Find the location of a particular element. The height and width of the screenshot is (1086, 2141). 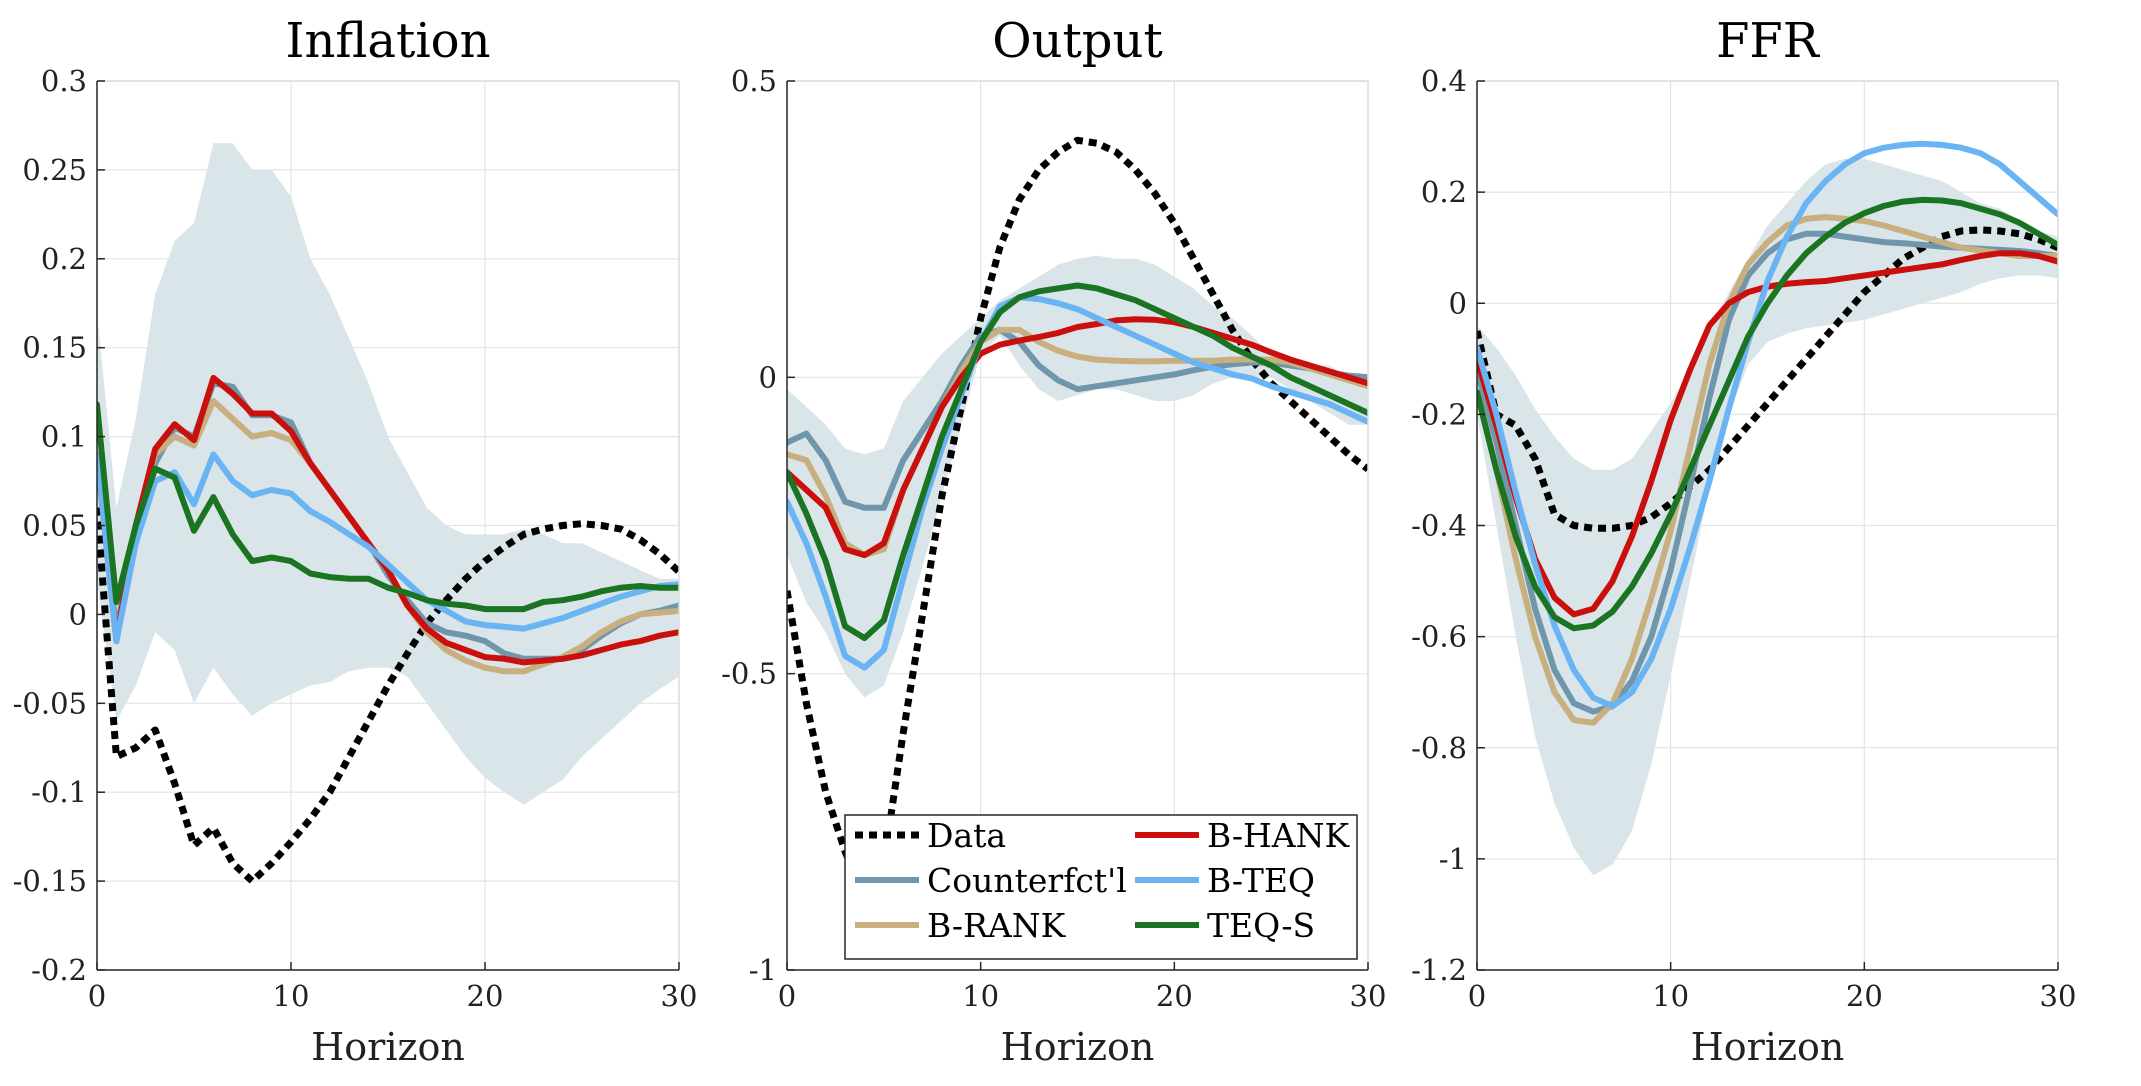

legend-label-counterfct-l: Counterfct'l is located at coordinates (1027, 880).